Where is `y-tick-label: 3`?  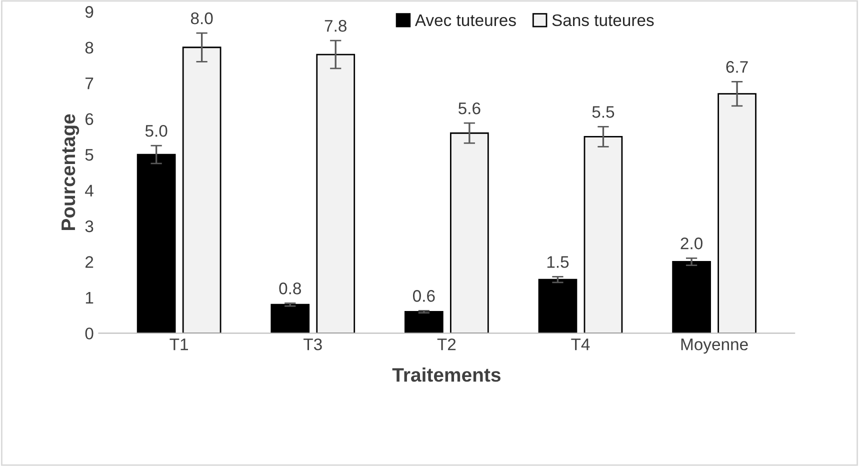
y-tick-label: 3 is located at coordinates (89, 226).